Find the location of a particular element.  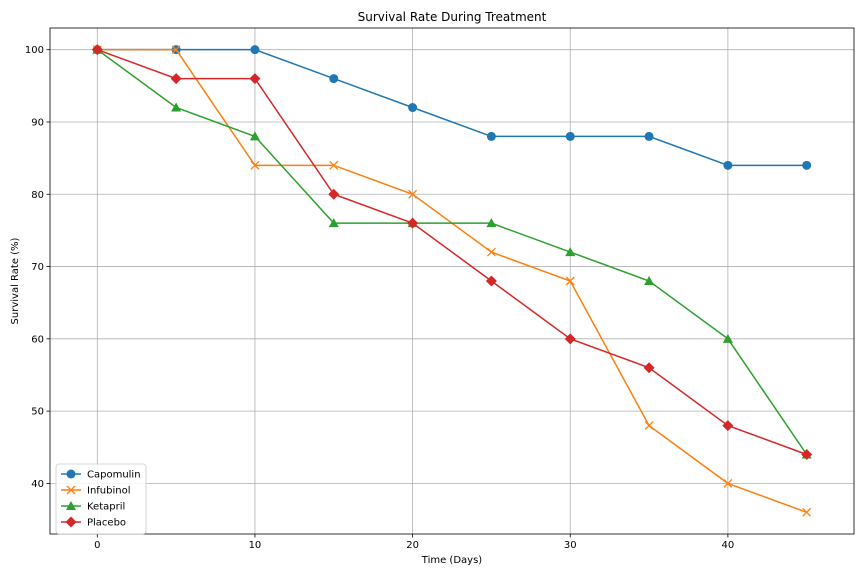

y-tick-label: 80 is located at coordinates (37, 195).